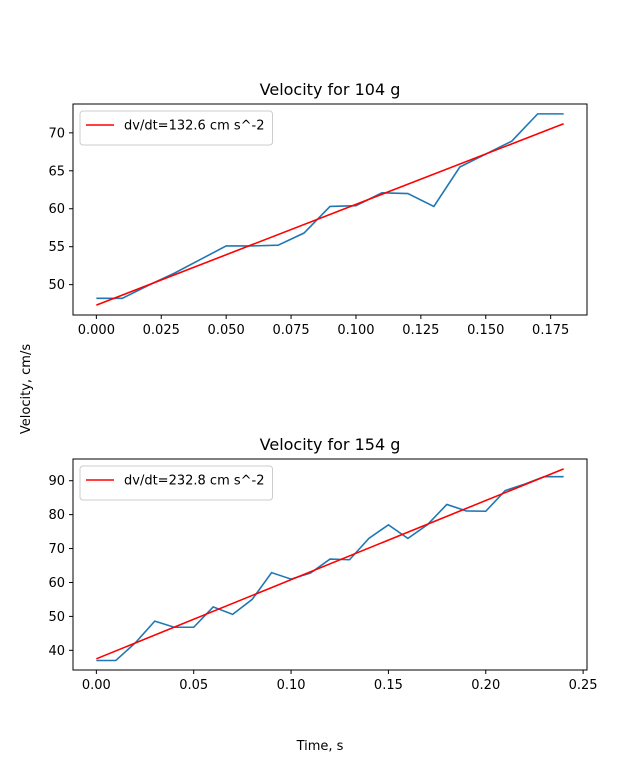 This screenshot has width=640, height=777. I want to click on chart-title: Velocity for 154 g, so click(330, 444).